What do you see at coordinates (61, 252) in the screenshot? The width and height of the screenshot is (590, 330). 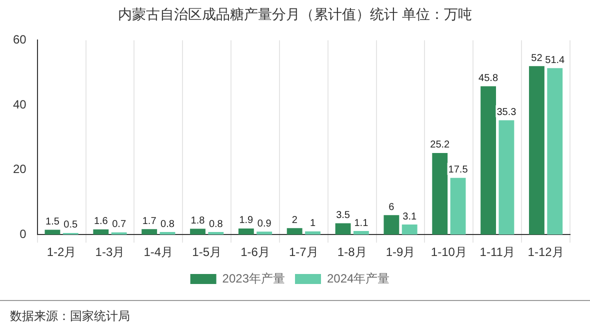 I see `x-tick-label: 1-2月` at bounding box center [61, 252].